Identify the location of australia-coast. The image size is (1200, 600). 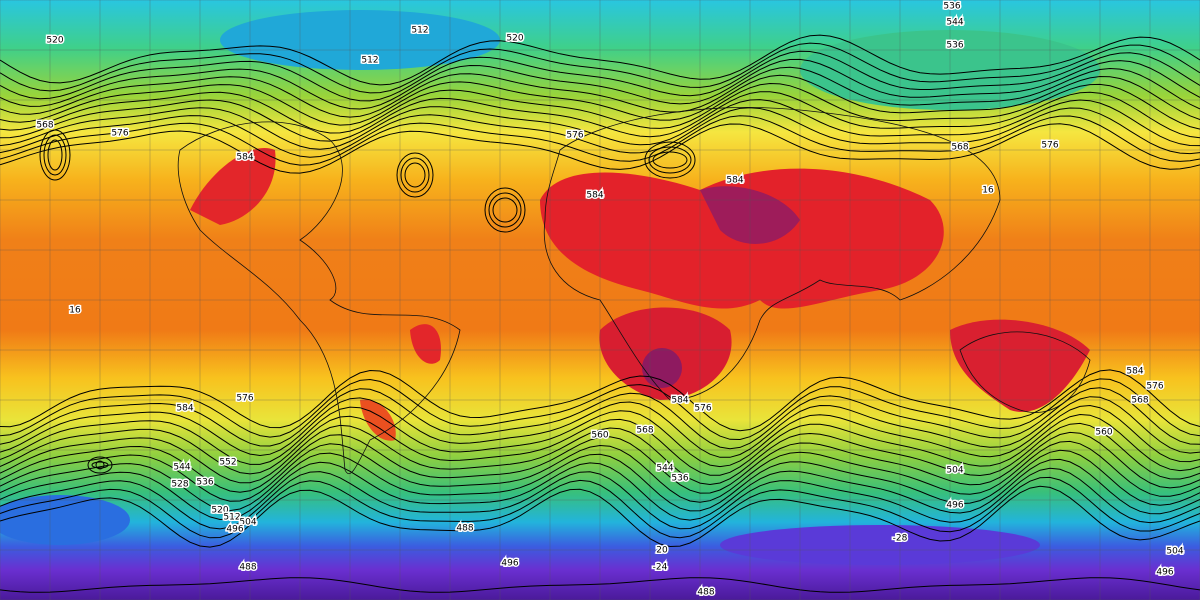
(1025, 372).